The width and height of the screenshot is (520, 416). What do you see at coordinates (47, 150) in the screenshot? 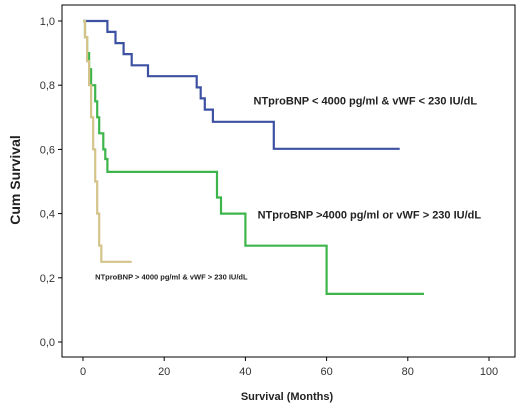
I see `y-tick-label: 0,6` at bounding box center [47, 150].